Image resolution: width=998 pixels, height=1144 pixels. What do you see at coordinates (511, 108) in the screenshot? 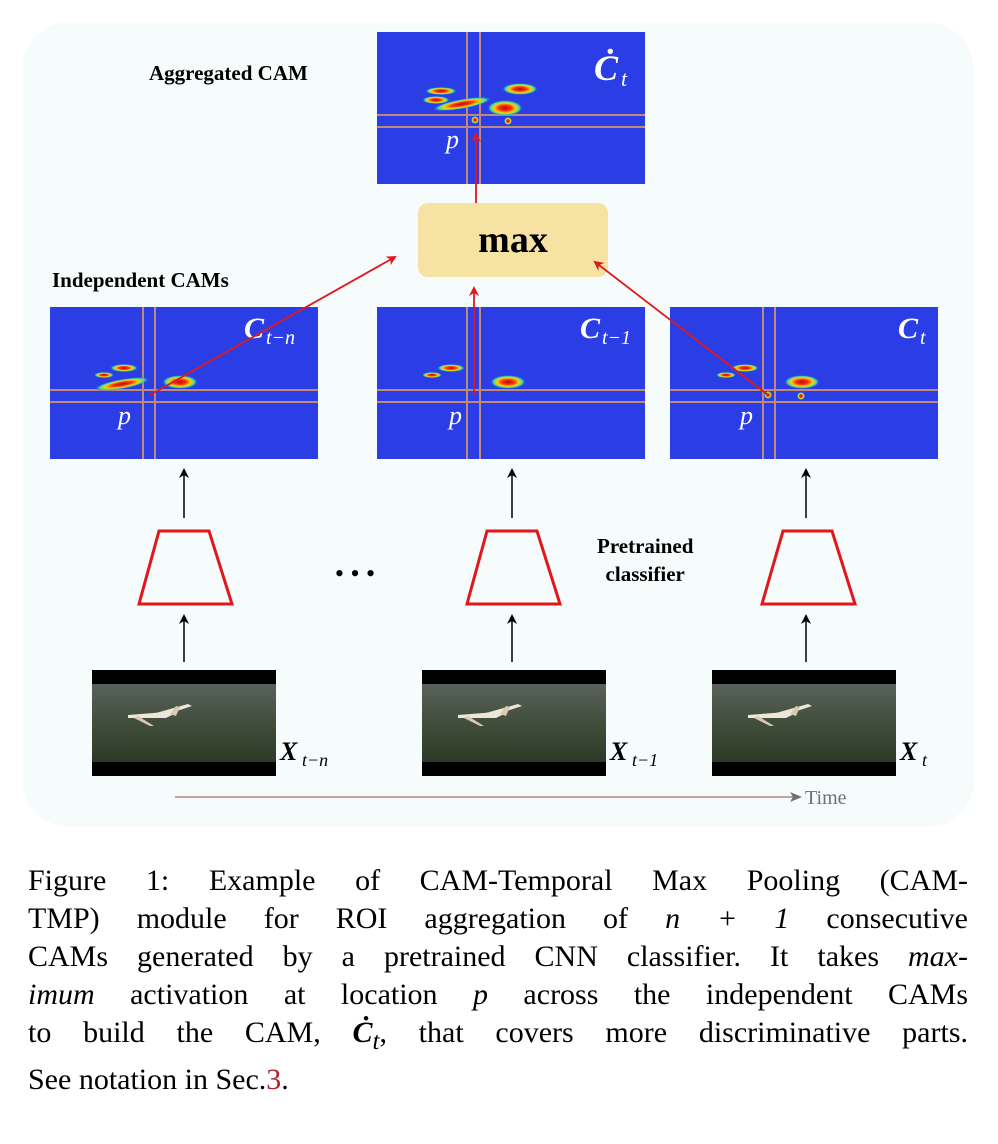
I see `aggregated-cam: Ċ t p` at bounding box center [511, 108].